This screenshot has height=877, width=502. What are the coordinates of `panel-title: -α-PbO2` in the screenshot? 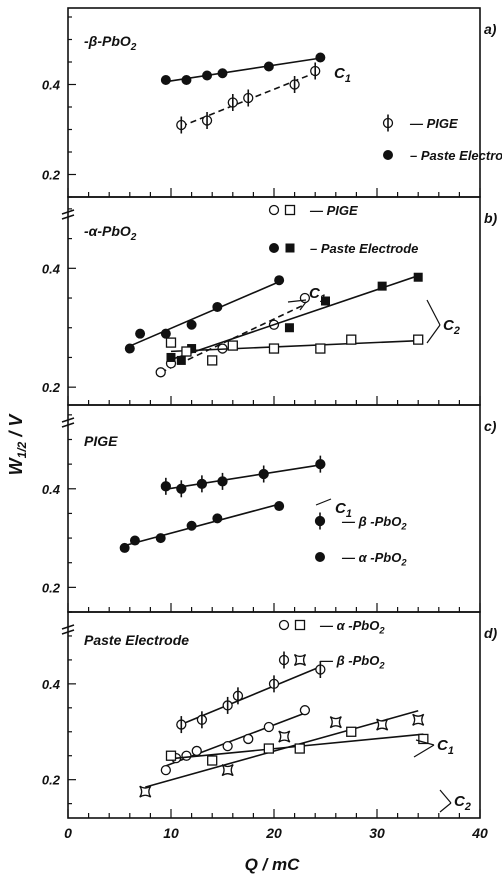 It's located at (110, 233).